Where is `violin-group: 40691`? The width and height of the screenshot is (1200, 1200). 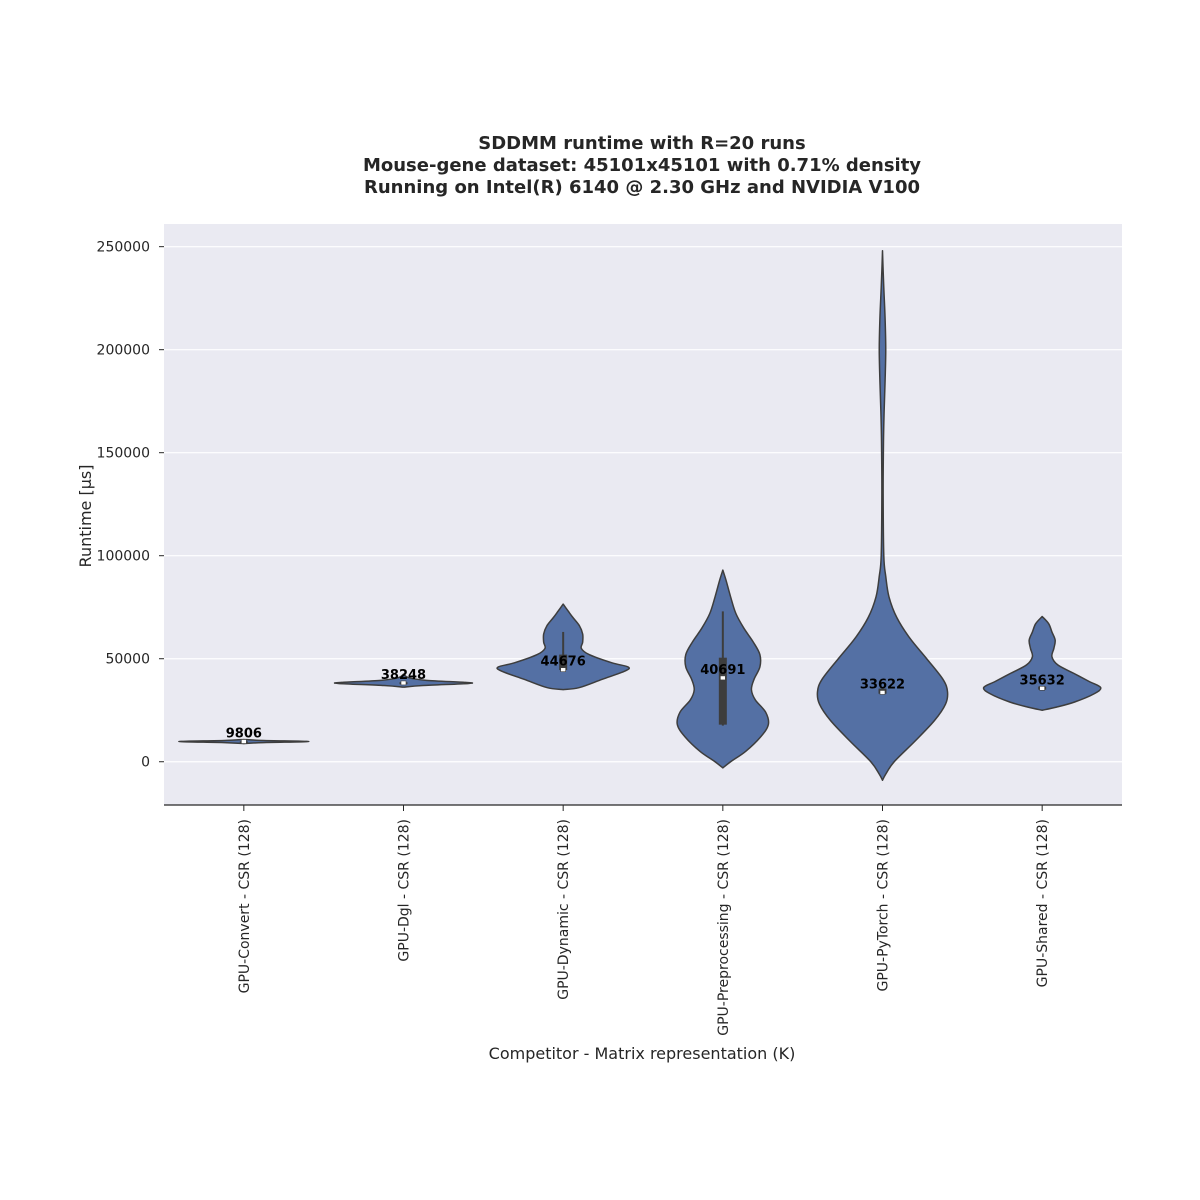
violin-group: 40691 is located at coordinates (723, 669).